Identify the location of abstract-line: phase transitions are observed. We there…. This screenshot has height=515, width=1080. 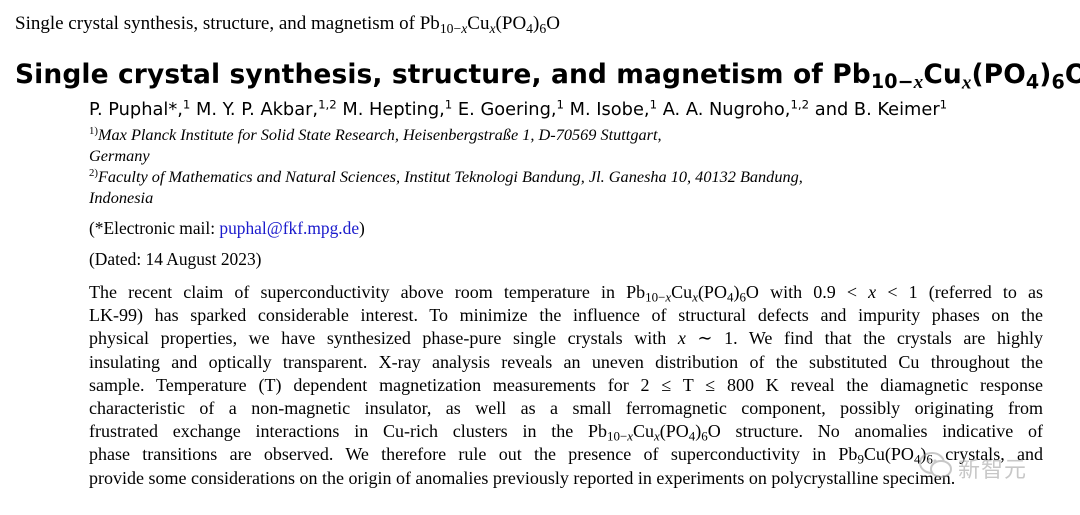
(566, 455).